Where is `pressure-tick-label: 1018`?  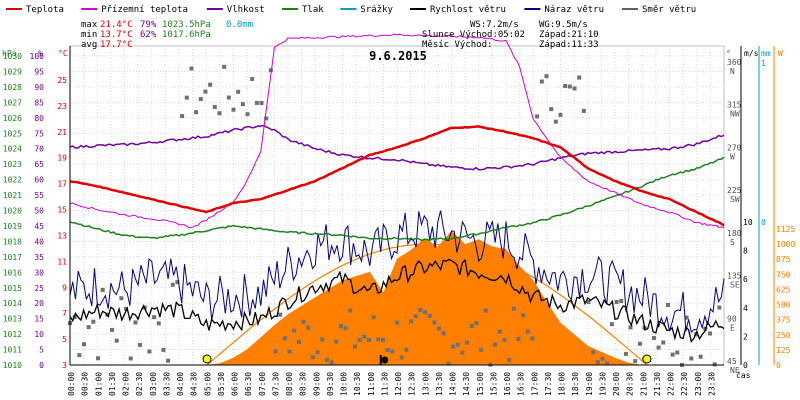
pressure-tick-label: 1018 is located at coordinates (12, 241).